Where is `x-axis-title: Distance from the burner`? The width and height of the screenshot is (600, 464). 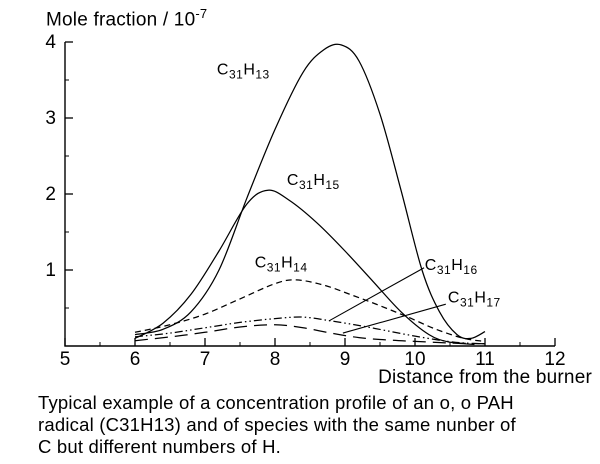
x-axis-title: Distance from the burner is located at coordinates (485, 377).